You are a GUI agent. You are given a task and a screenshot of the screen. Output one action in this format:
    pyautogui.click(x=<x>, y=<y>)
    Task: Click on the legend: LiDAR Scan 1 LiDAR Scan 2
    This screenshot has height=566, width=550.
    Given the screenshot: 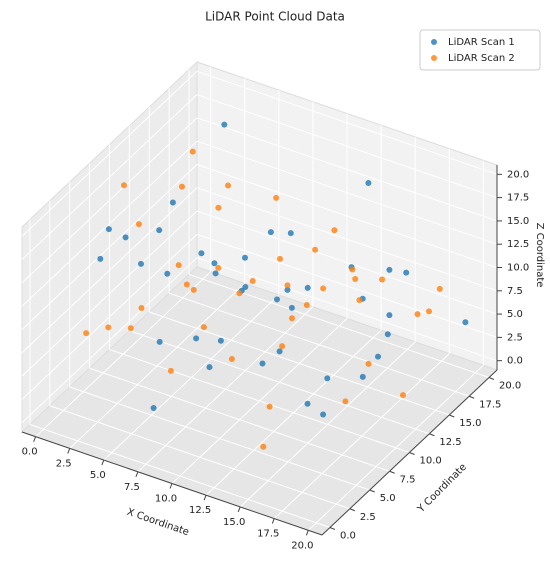 What is the action you would take?
    pyautogui.click(x=480, y=50)
    